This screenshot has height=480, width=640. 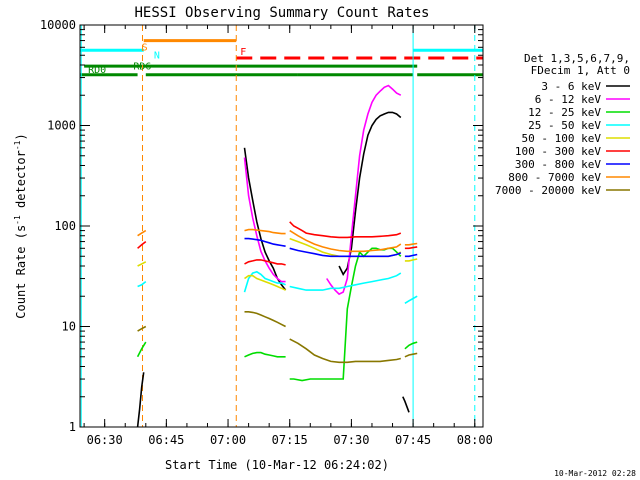 I want to click on y-tick-label: 1000, so click(x=61, y=126).